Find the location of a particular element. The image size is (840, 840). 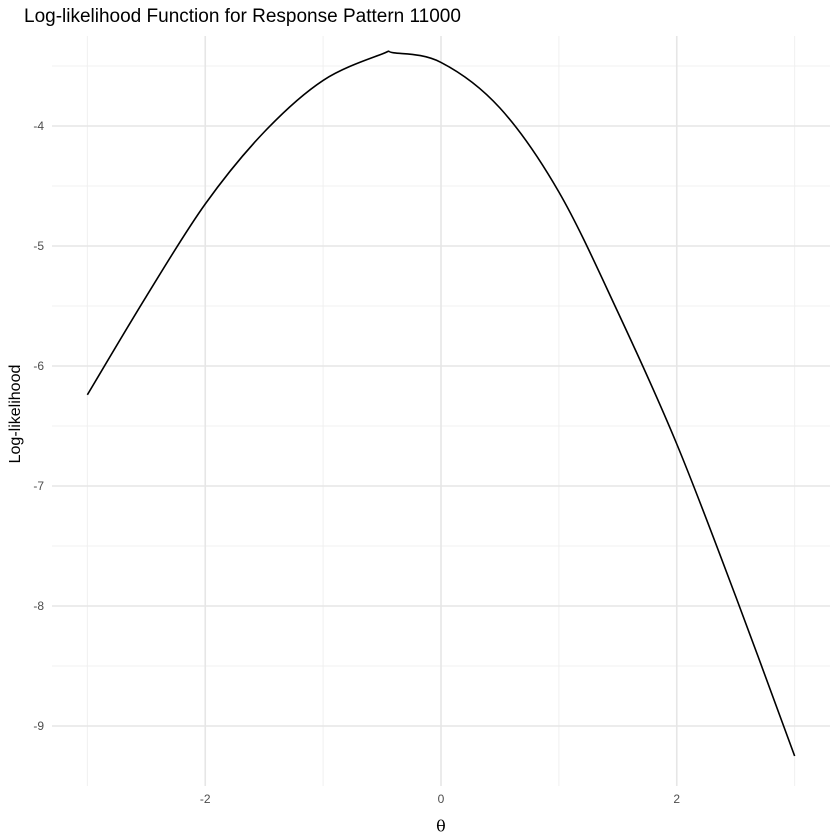

y-tick-label: -4 is located at coordinates (38, 126).